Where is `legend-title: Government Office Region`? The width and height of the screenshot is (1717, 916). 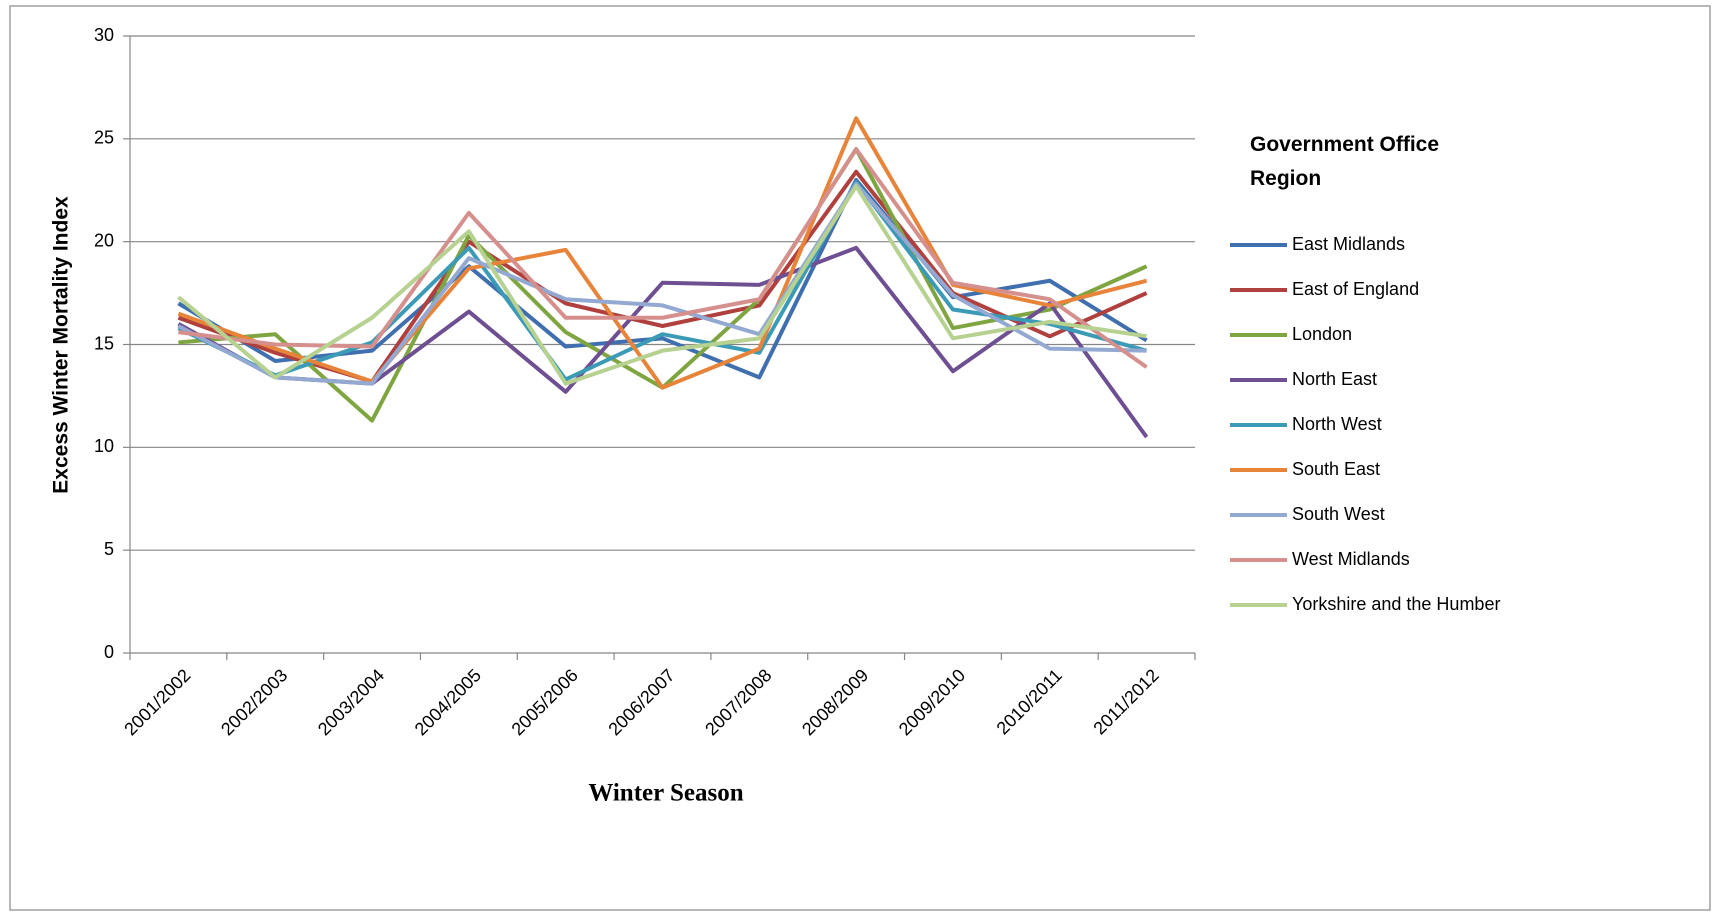 legend-title: Government Office Region is located at coordinates (1345, 161).